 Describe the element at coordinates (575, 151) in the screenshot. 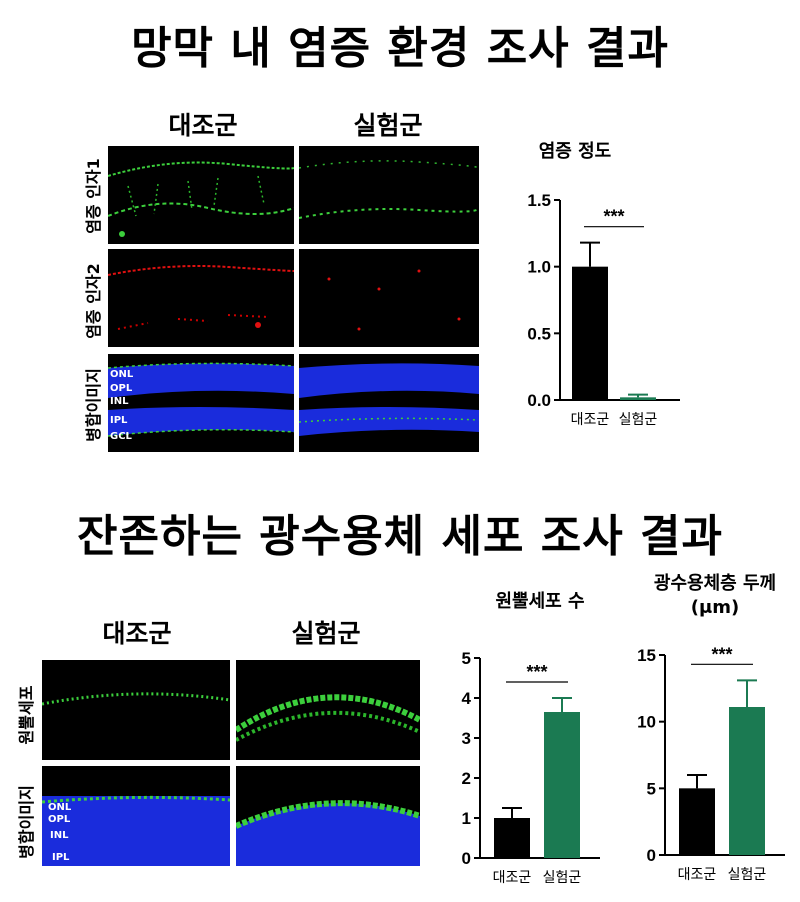

I see `chart1-title: 염증 정도` at that location.